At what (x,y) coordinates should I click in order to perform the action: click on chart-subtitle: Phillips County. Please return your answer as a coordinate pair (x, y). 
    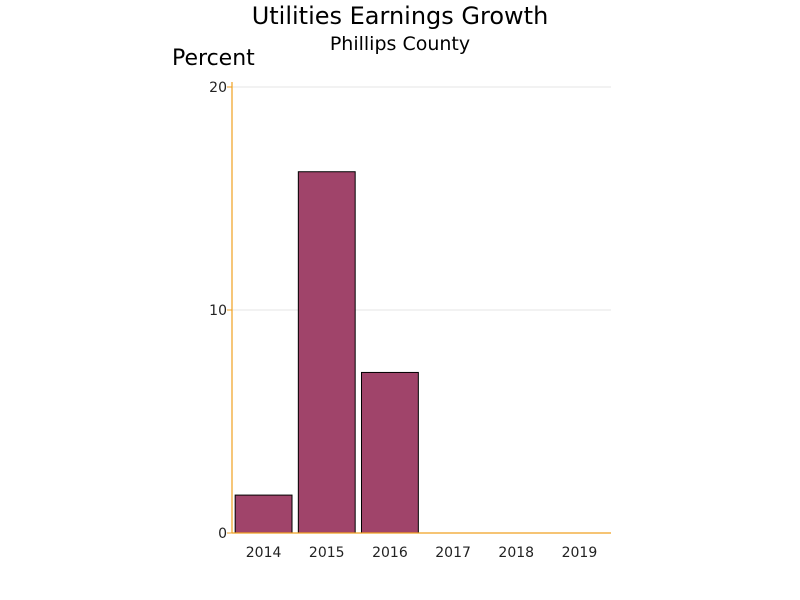
    Looking at the image, I should click on (400, 44).